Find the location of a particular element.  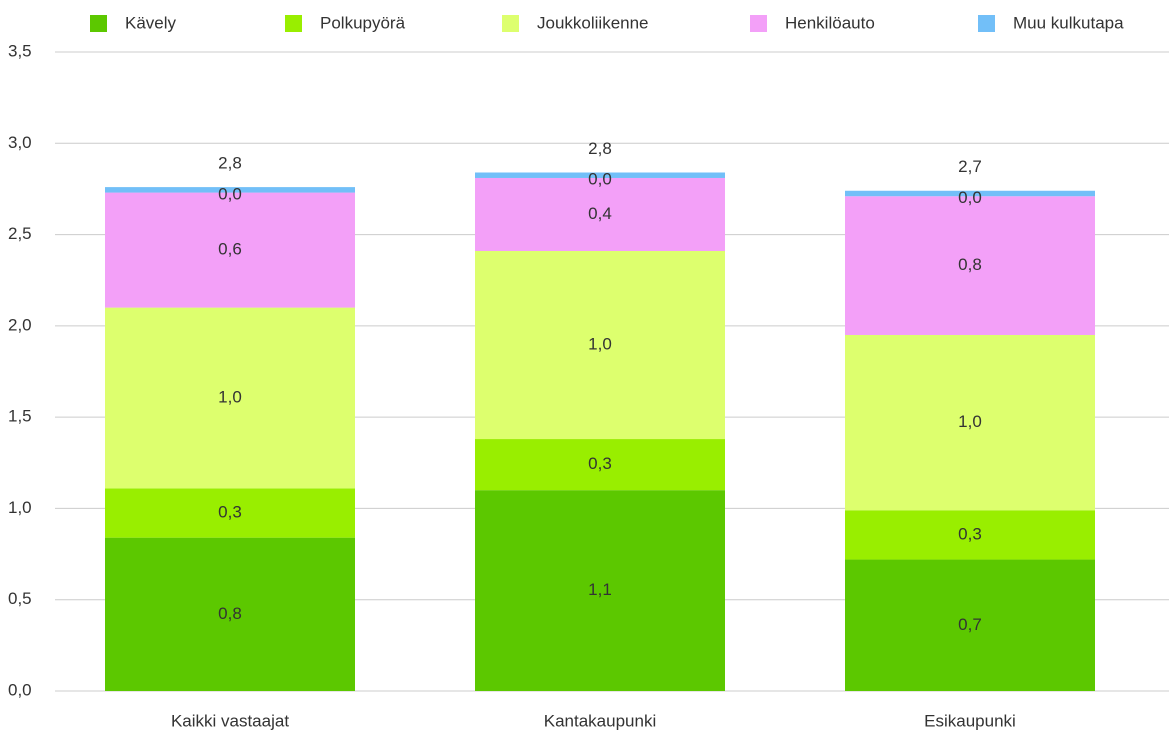

x-tick-label: Esikaupunki is located at coordinates (970, 720).